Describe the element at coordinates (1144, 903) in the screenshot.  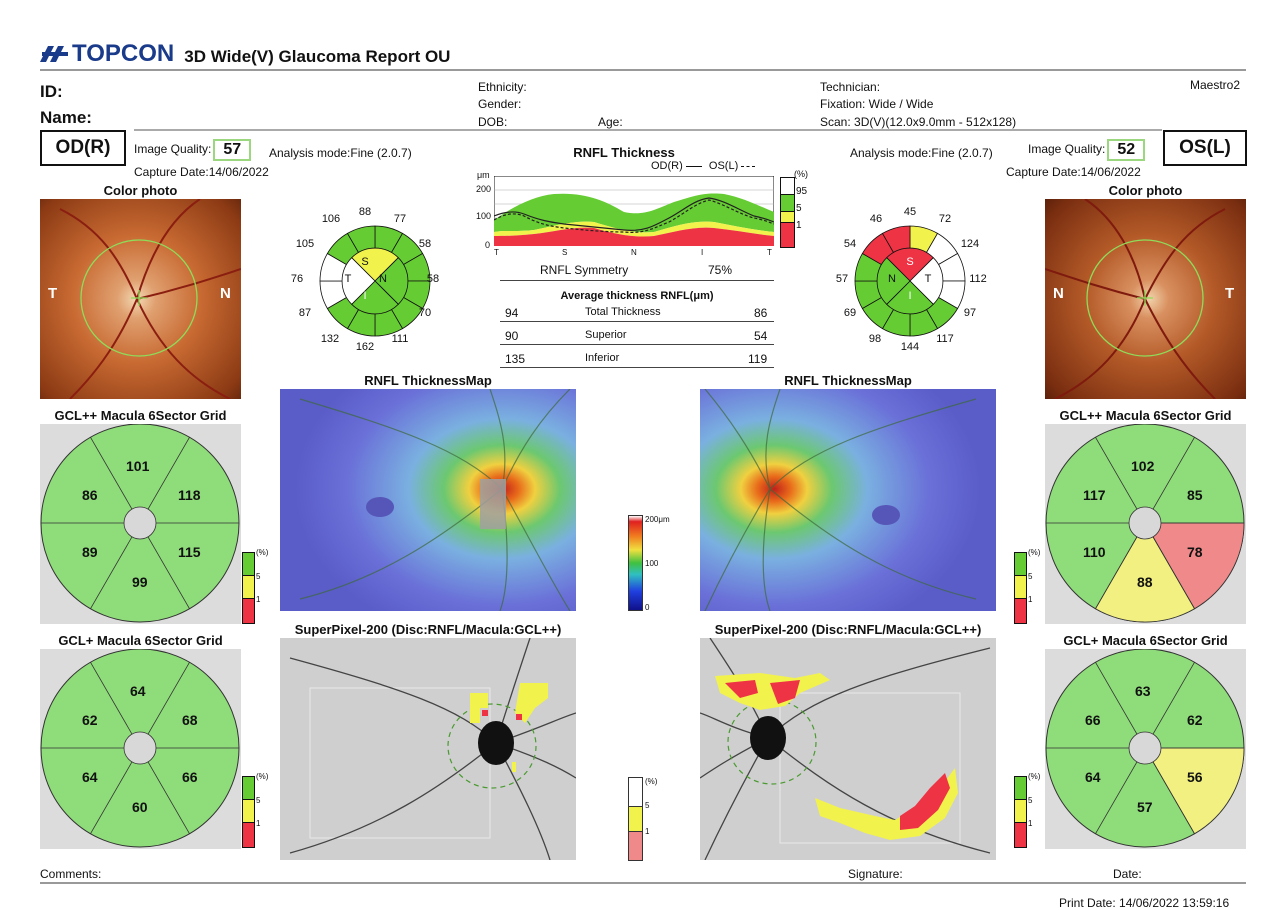
I see `print-date: Print Date: 14/06/2022 13:59:16` at that location.